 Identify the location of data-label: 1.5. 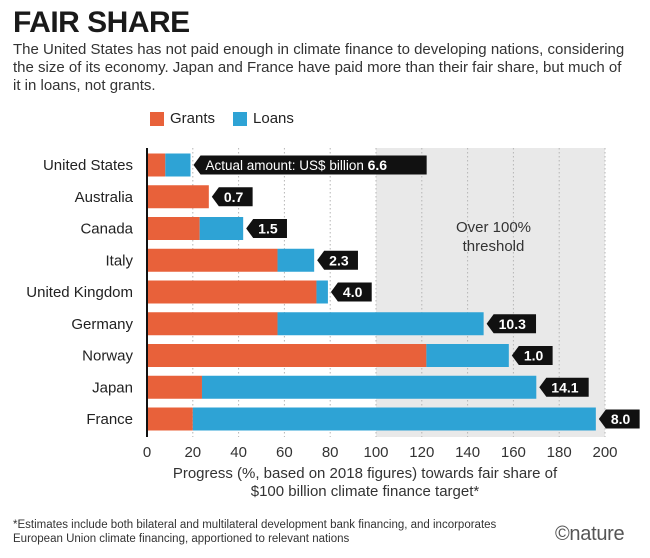
(268, 229).